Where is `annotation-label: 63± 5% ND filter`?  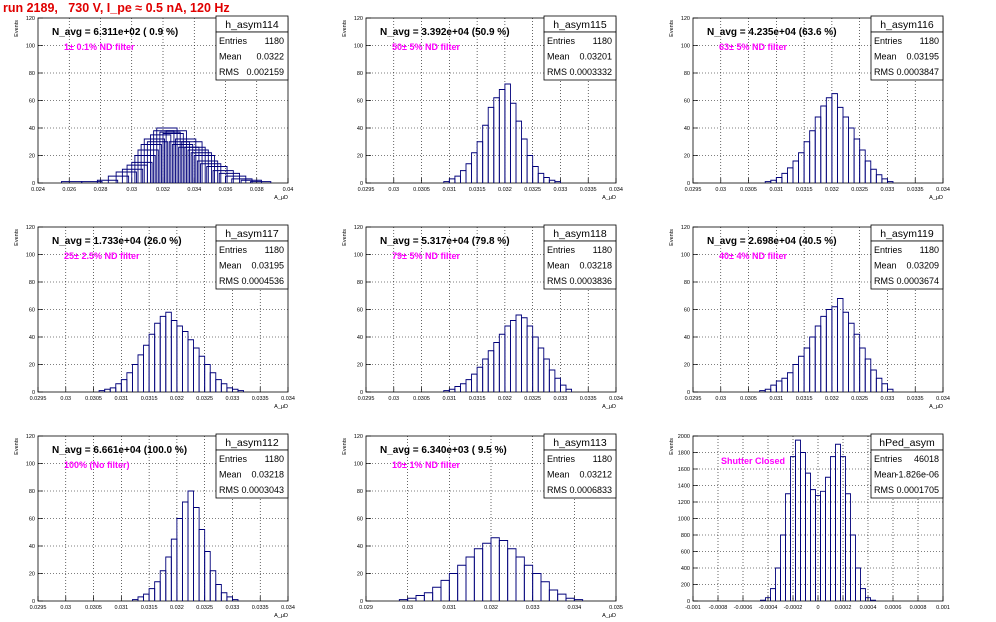
annotation-label: 63± 5% ND filter is located at coordinates (753, 47).